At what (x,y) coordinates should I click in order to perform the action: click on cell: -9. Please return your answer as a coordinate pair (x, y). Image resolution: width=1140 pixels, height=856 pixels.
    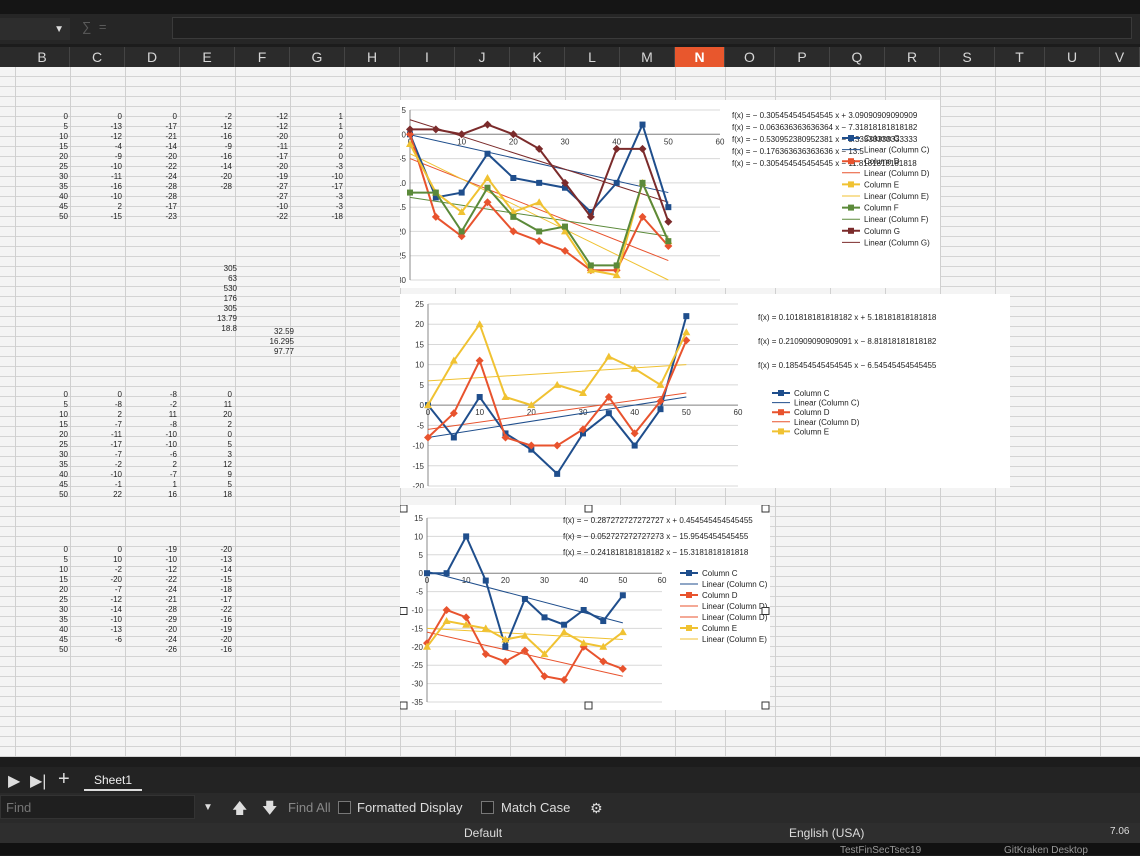
    Looking at the image, I should click on (228, 146).